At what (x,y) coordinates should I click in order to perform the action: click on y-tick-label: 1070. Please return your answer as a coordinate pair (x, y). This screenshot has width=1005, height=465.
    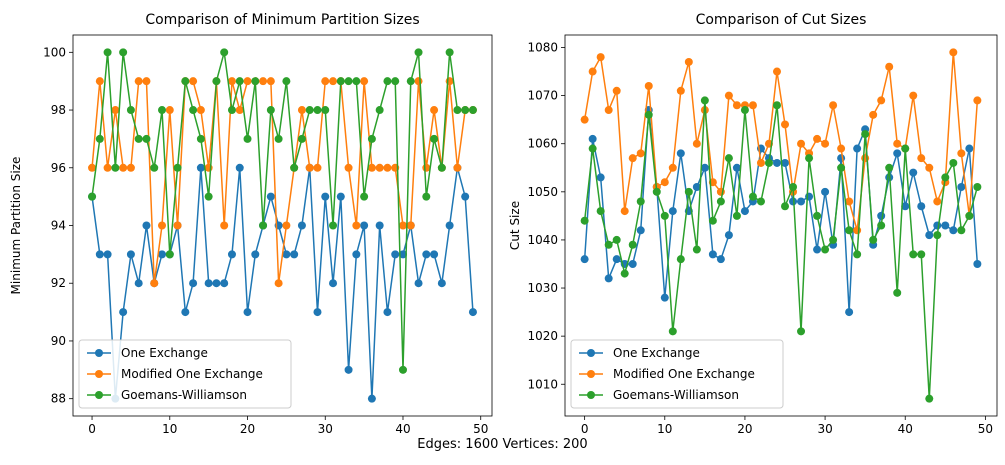
    Looking at the image, I should click on (542, 96).